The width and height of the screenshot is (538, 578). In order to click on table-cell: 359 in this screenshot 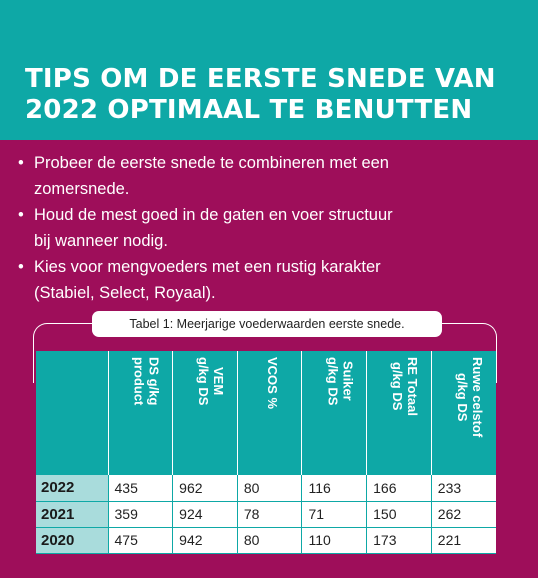, I will do `click(141, 514)`.